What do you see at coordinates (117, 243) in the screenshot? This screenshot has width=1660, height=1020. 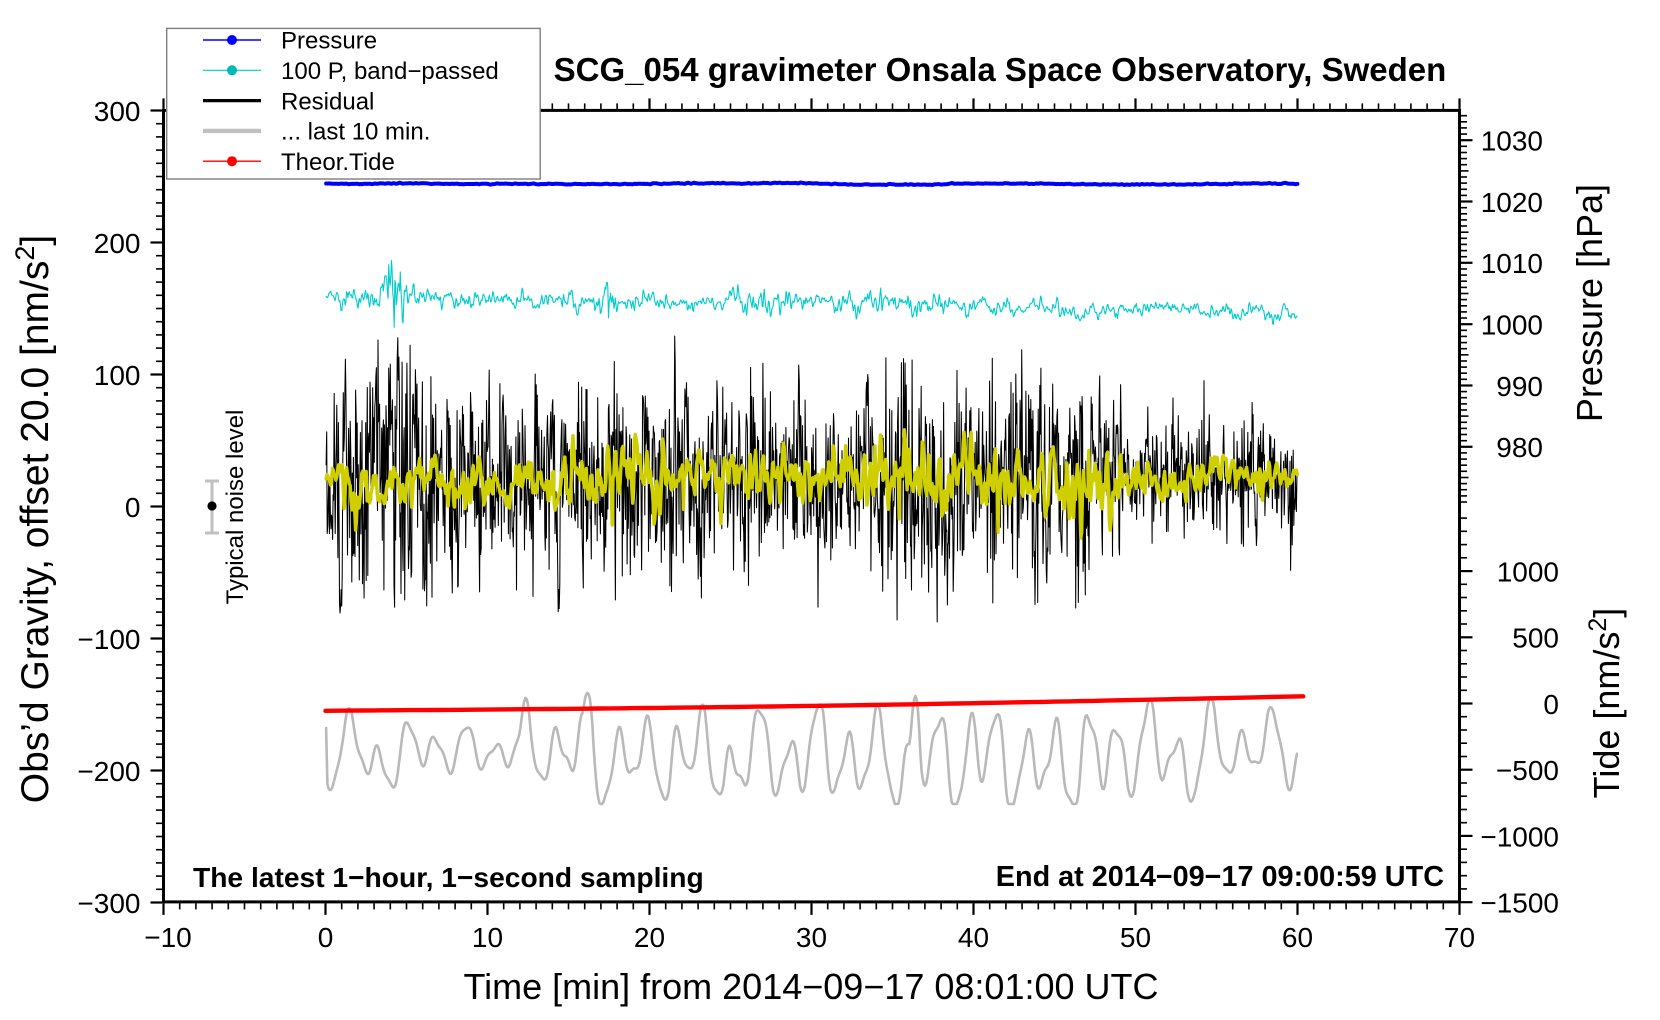 I see `svg-text: 200` at bounding box center [117, 243].